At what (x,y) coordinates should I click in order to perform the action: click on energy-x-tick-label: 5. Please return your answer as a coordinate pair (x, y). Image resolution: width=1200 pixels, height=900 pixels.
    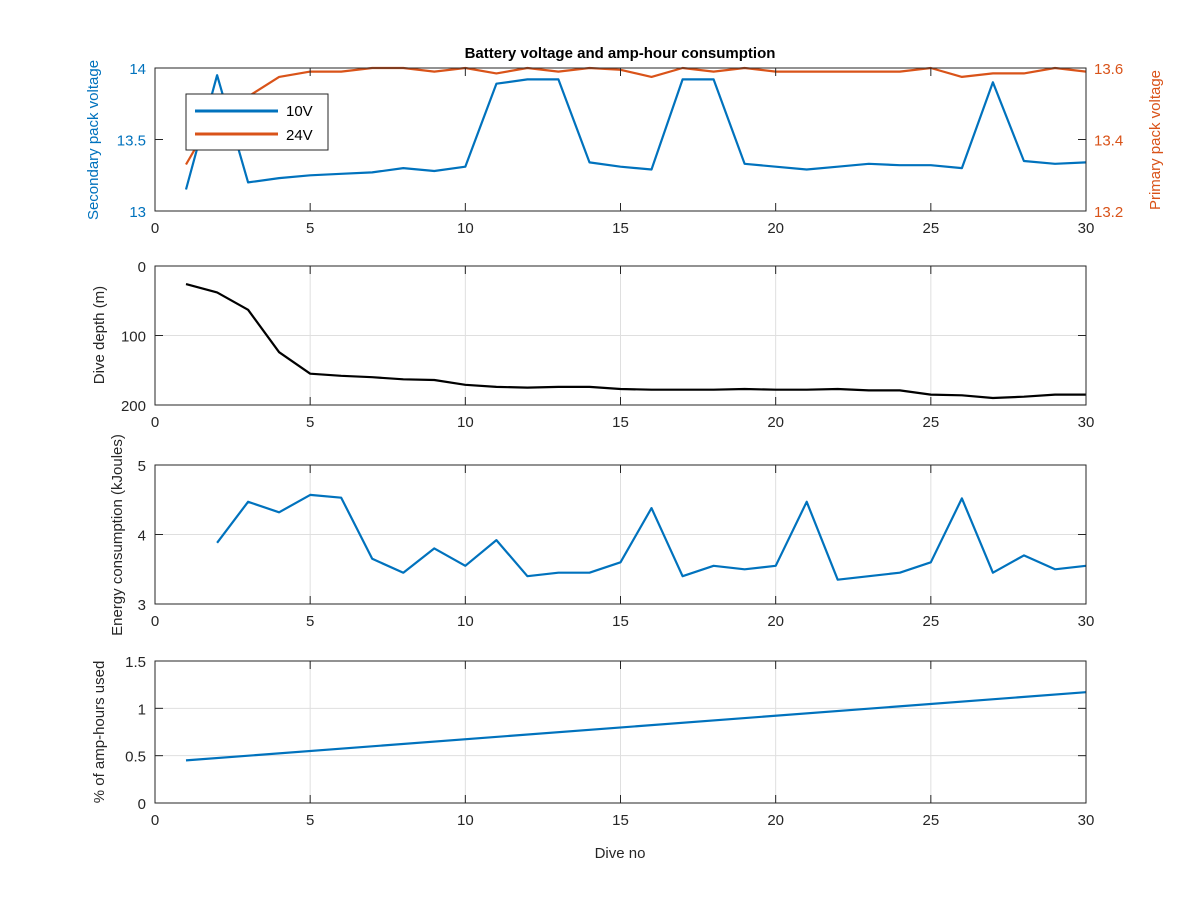
    Looking at the image, I should click on (310, 621).